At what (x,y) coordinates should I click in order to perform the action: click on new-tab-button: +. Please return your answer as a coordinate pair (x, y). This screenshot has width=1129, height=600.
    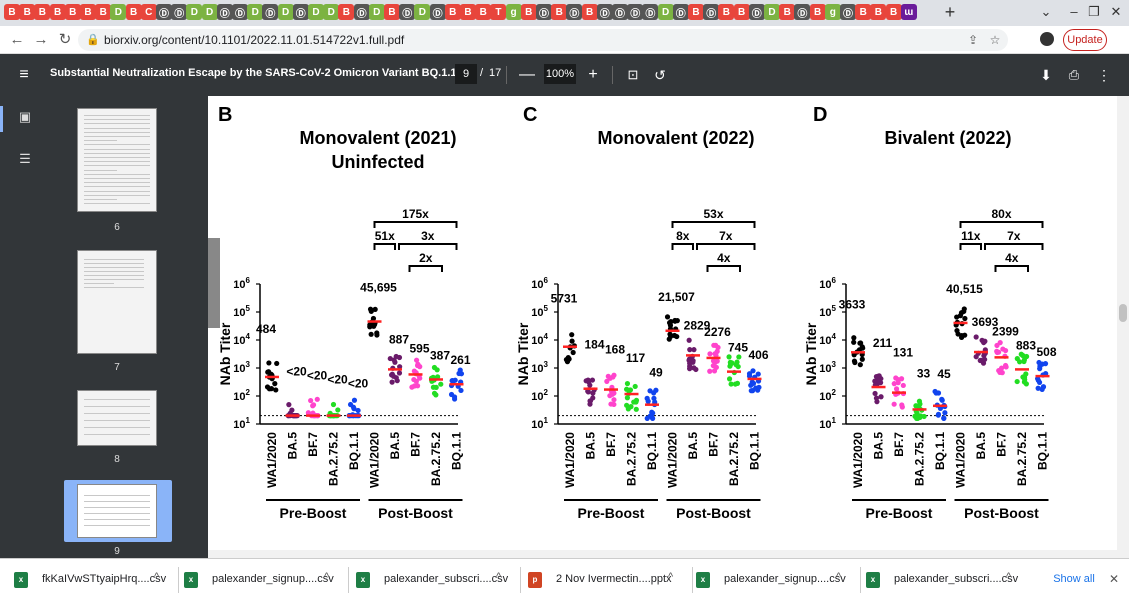
    Looking at the image, I should click on (950, 12).